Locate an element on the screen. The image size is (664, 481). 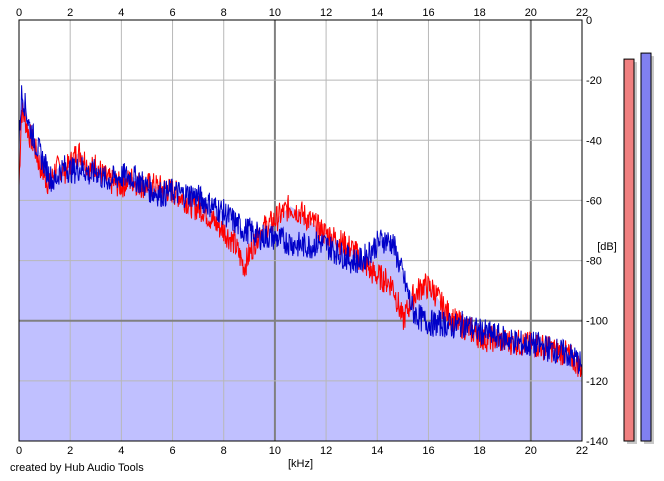
y-tick-label: -40 is located at coordinates (594, 141).